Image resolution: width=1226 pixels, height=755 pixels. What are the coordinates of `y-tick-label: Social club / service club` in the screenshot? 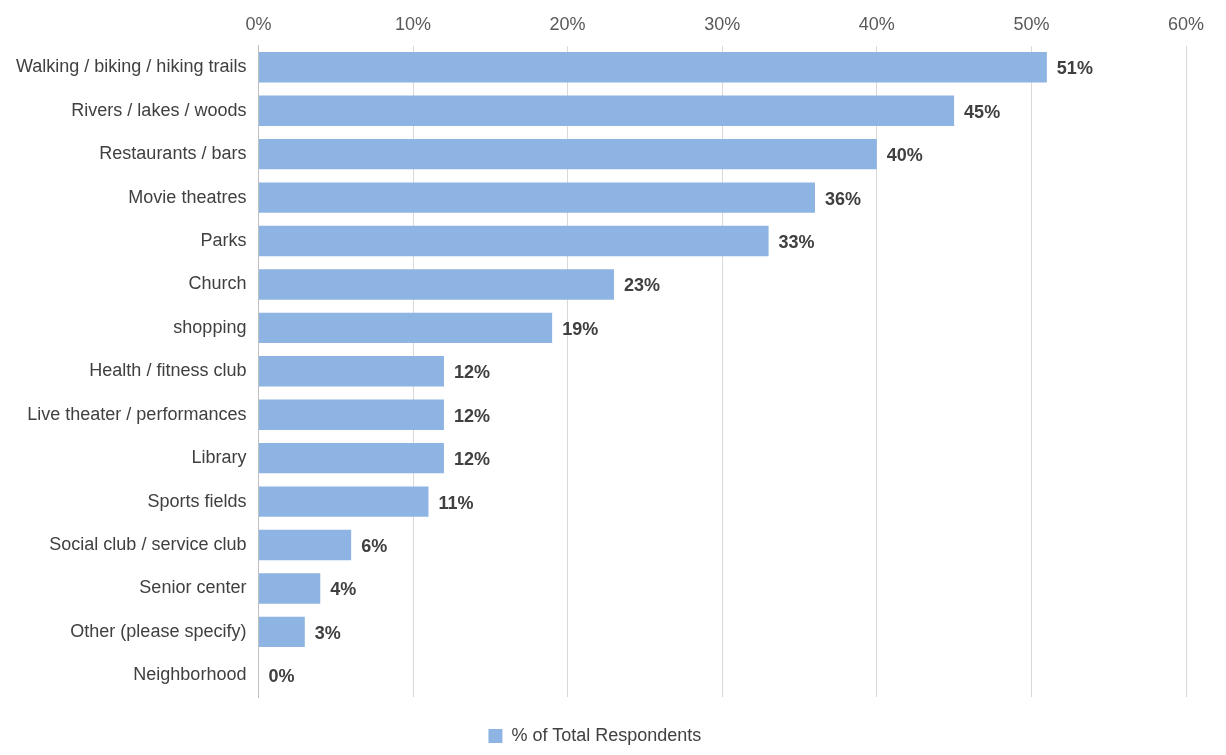 It's located at (148, 543).